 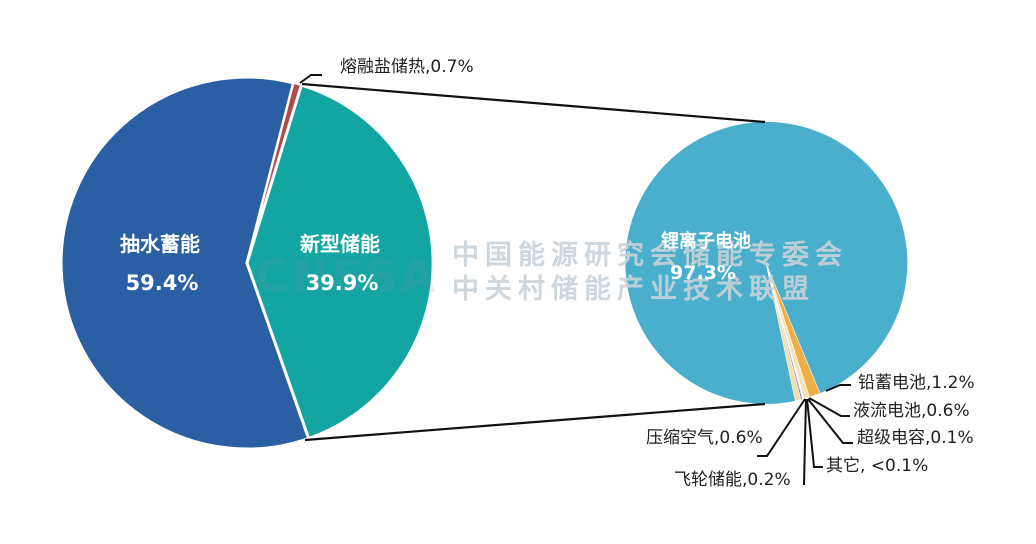 What do you see at coordinates (915, 438) in the screenshot?
I see `label-supercapacitor: 超级电容,0.1%` at bounding box center [915, 438].